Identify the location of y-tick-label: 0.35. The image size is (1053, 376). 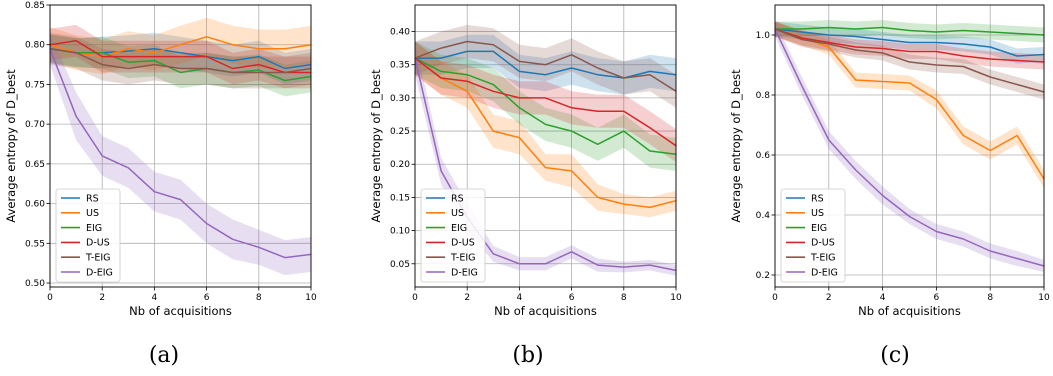
(400, 66).